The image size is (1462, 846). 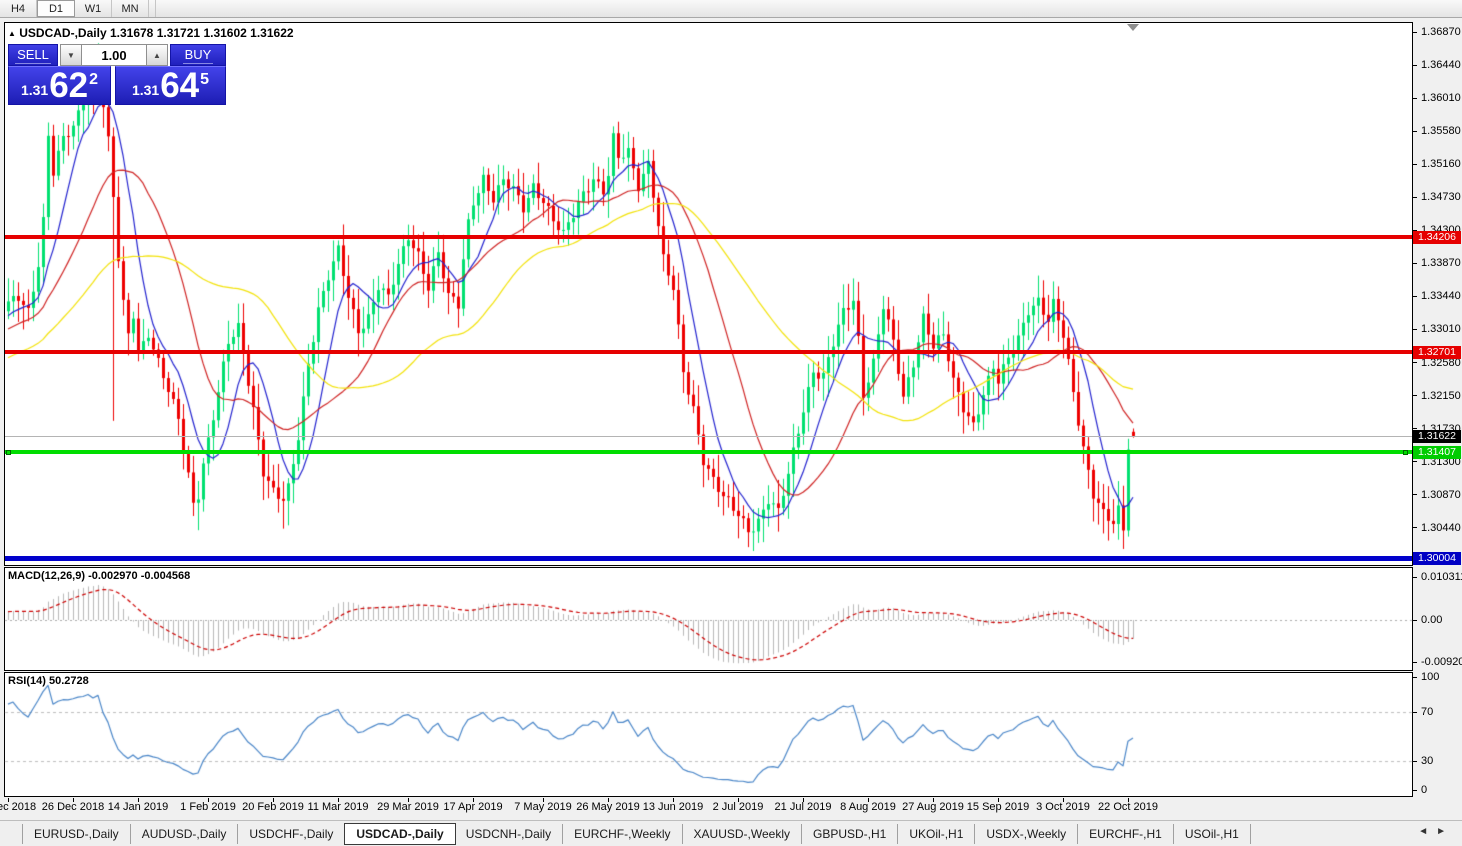 I want to click on price-tag-1.32701: 1.32701, so click(x=1437, y=352).